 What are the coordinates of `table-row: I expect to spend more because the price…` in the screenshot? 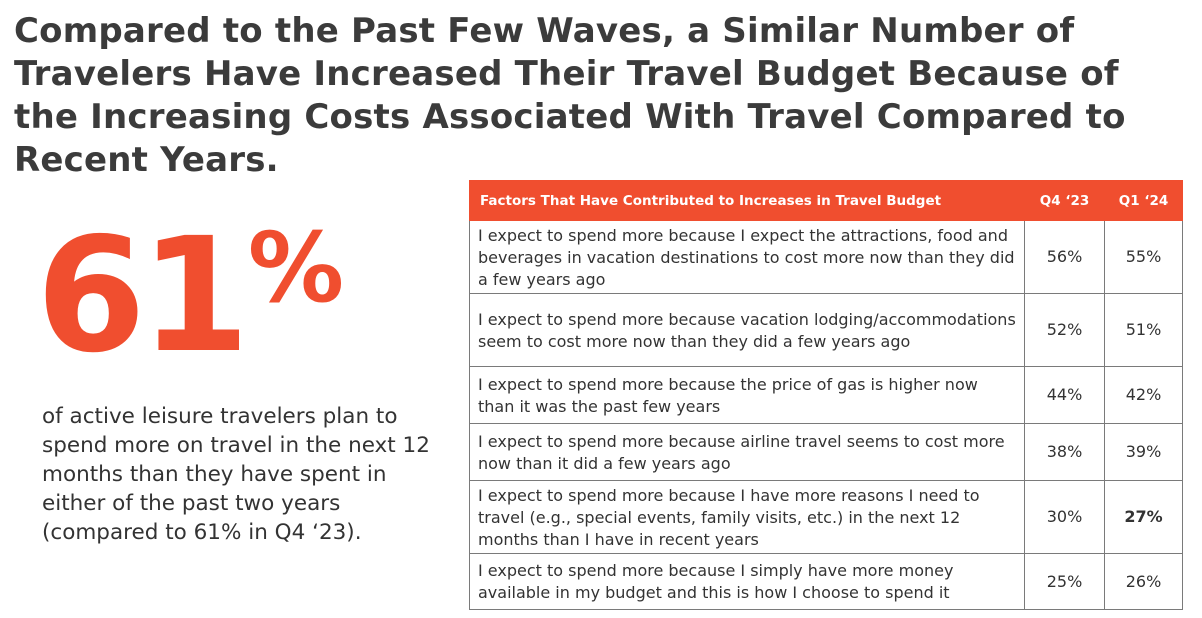 It's located at (826, 395).